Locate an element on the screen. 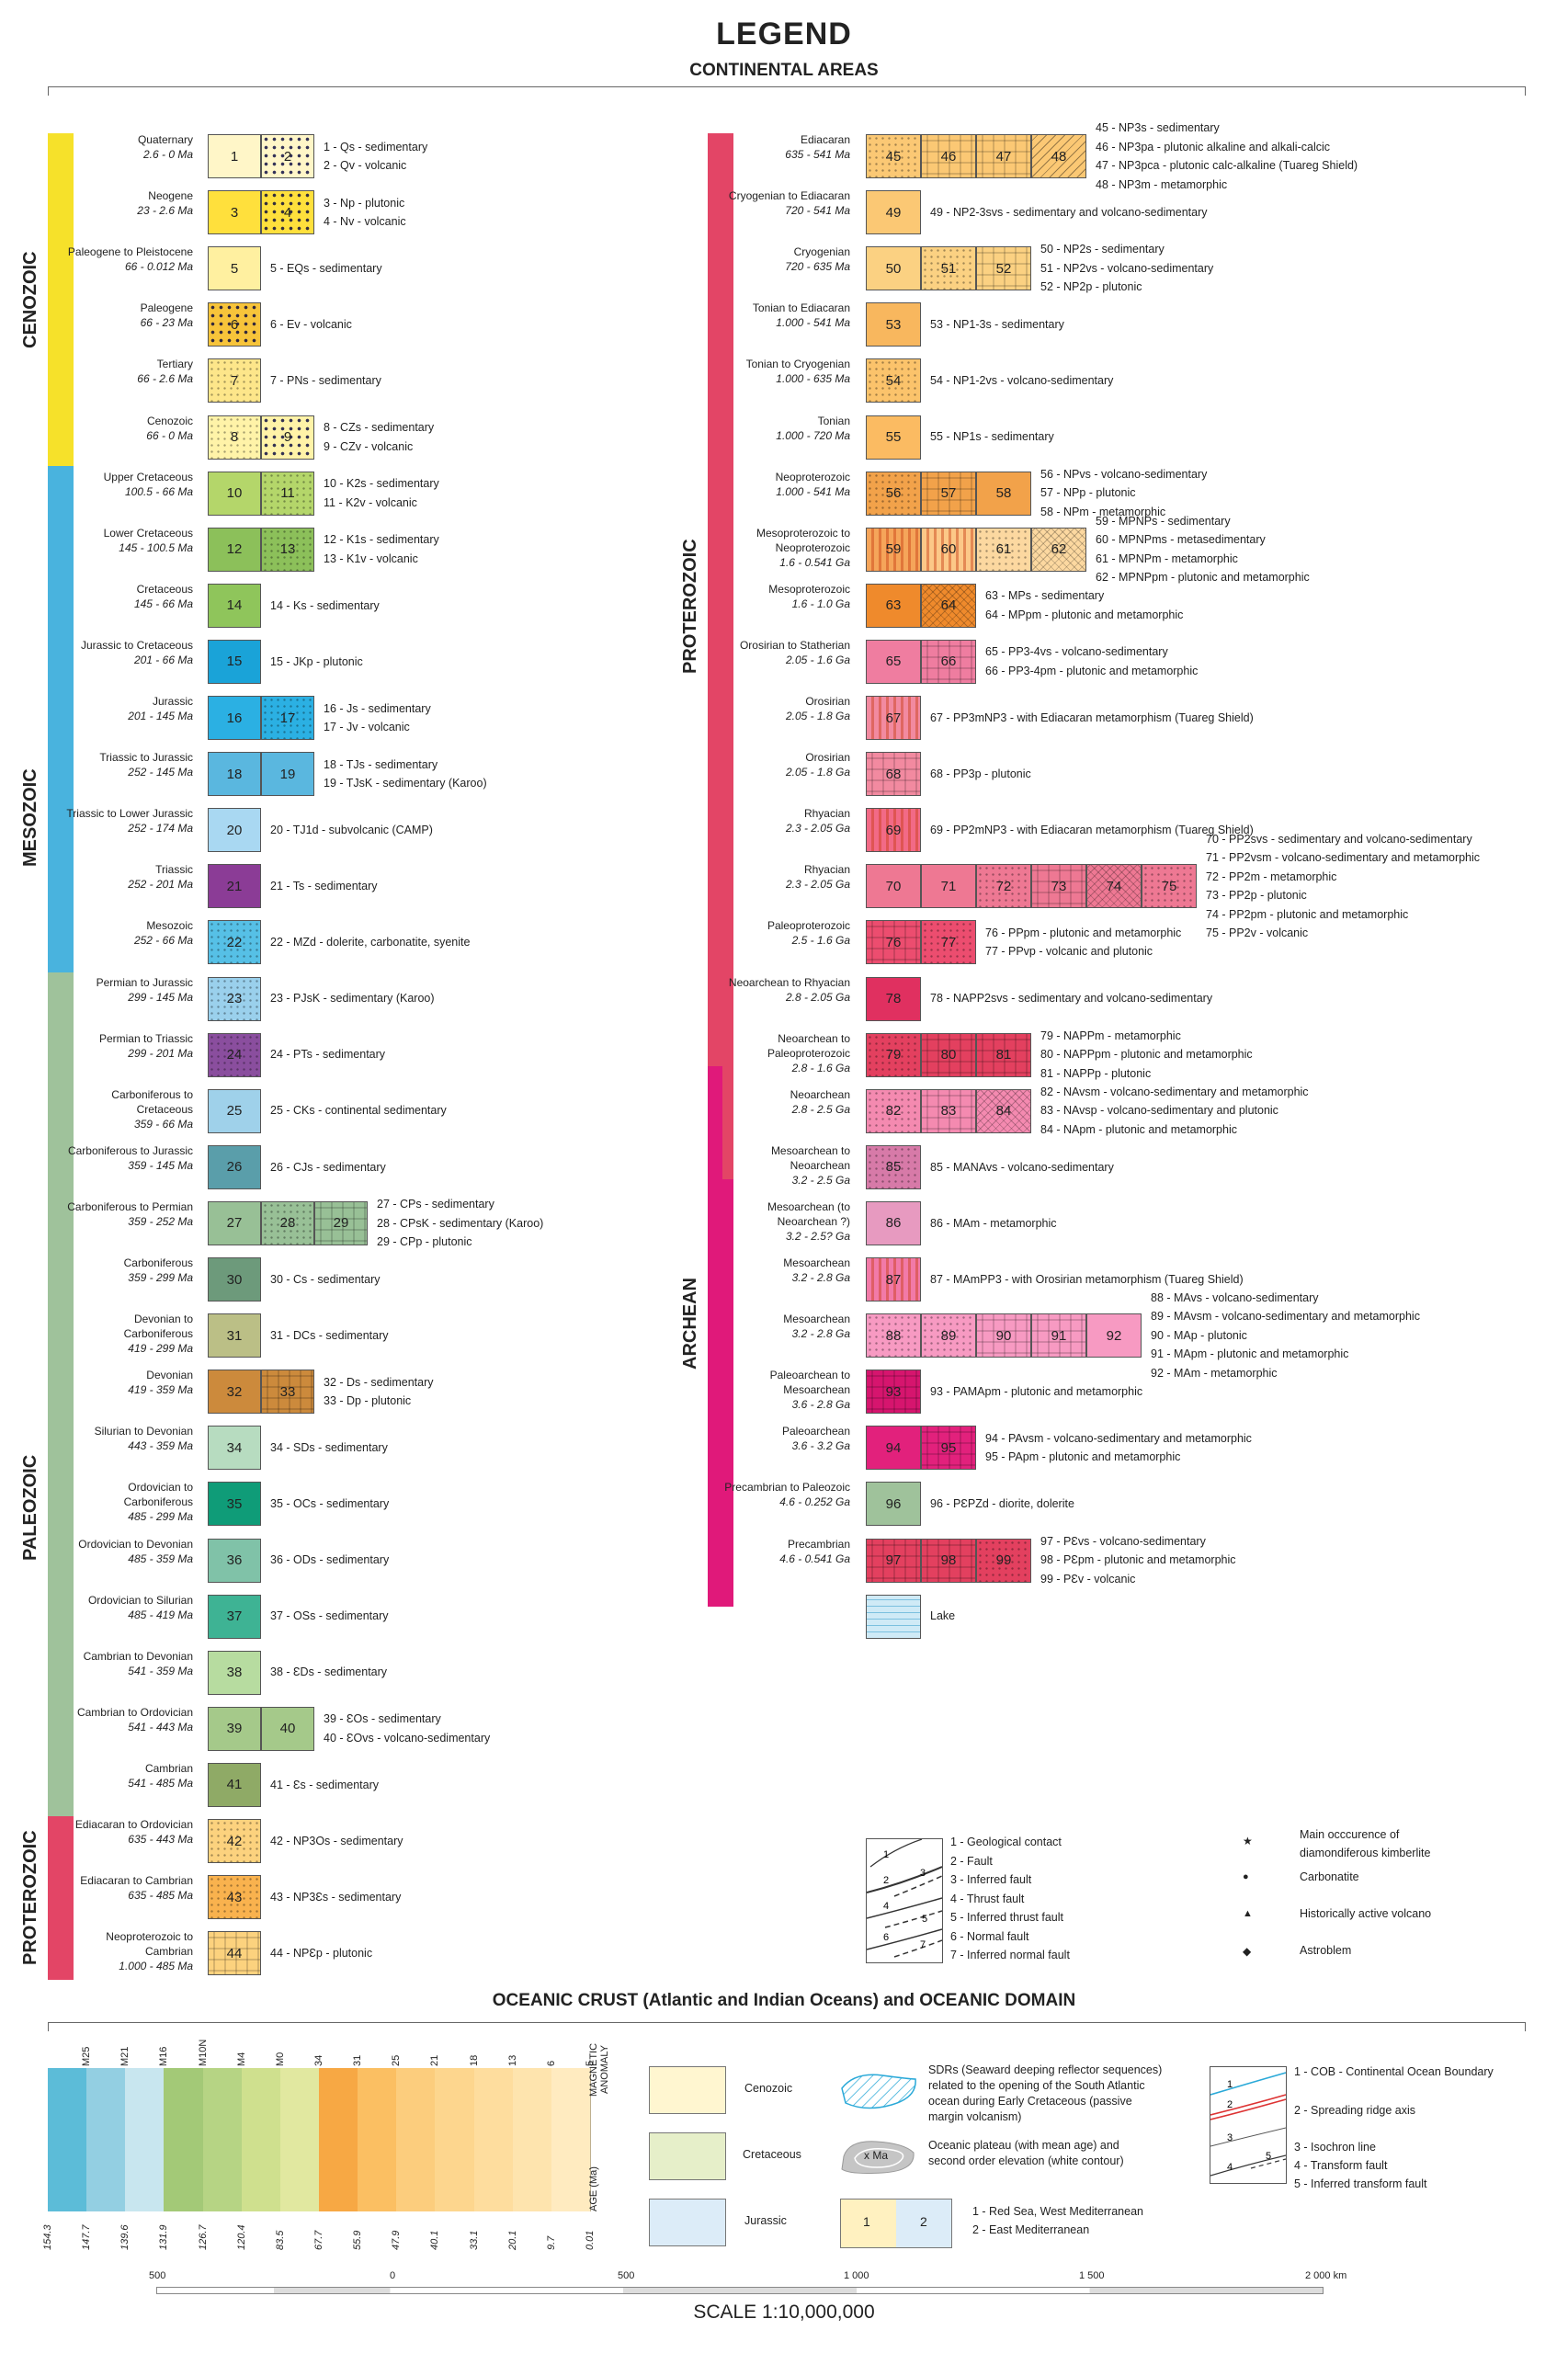  unit-age-range: 635 - 443 Ma is located at coordinates (160, 1839).